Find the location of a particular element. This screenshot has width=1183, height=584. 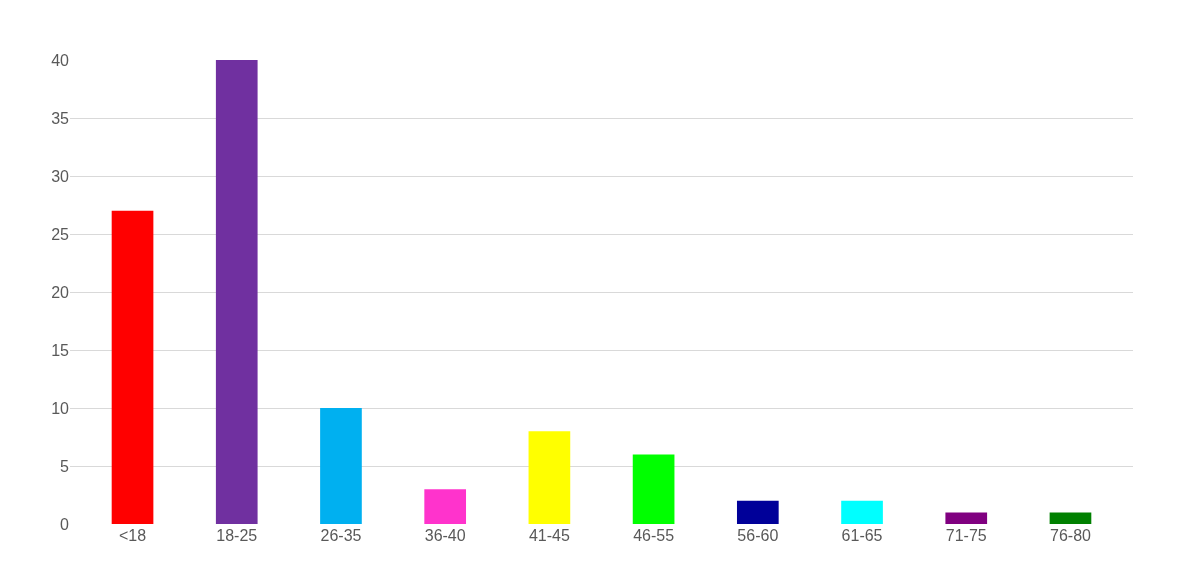

x-tick-label: <18 is located at coordinates (132, 535).